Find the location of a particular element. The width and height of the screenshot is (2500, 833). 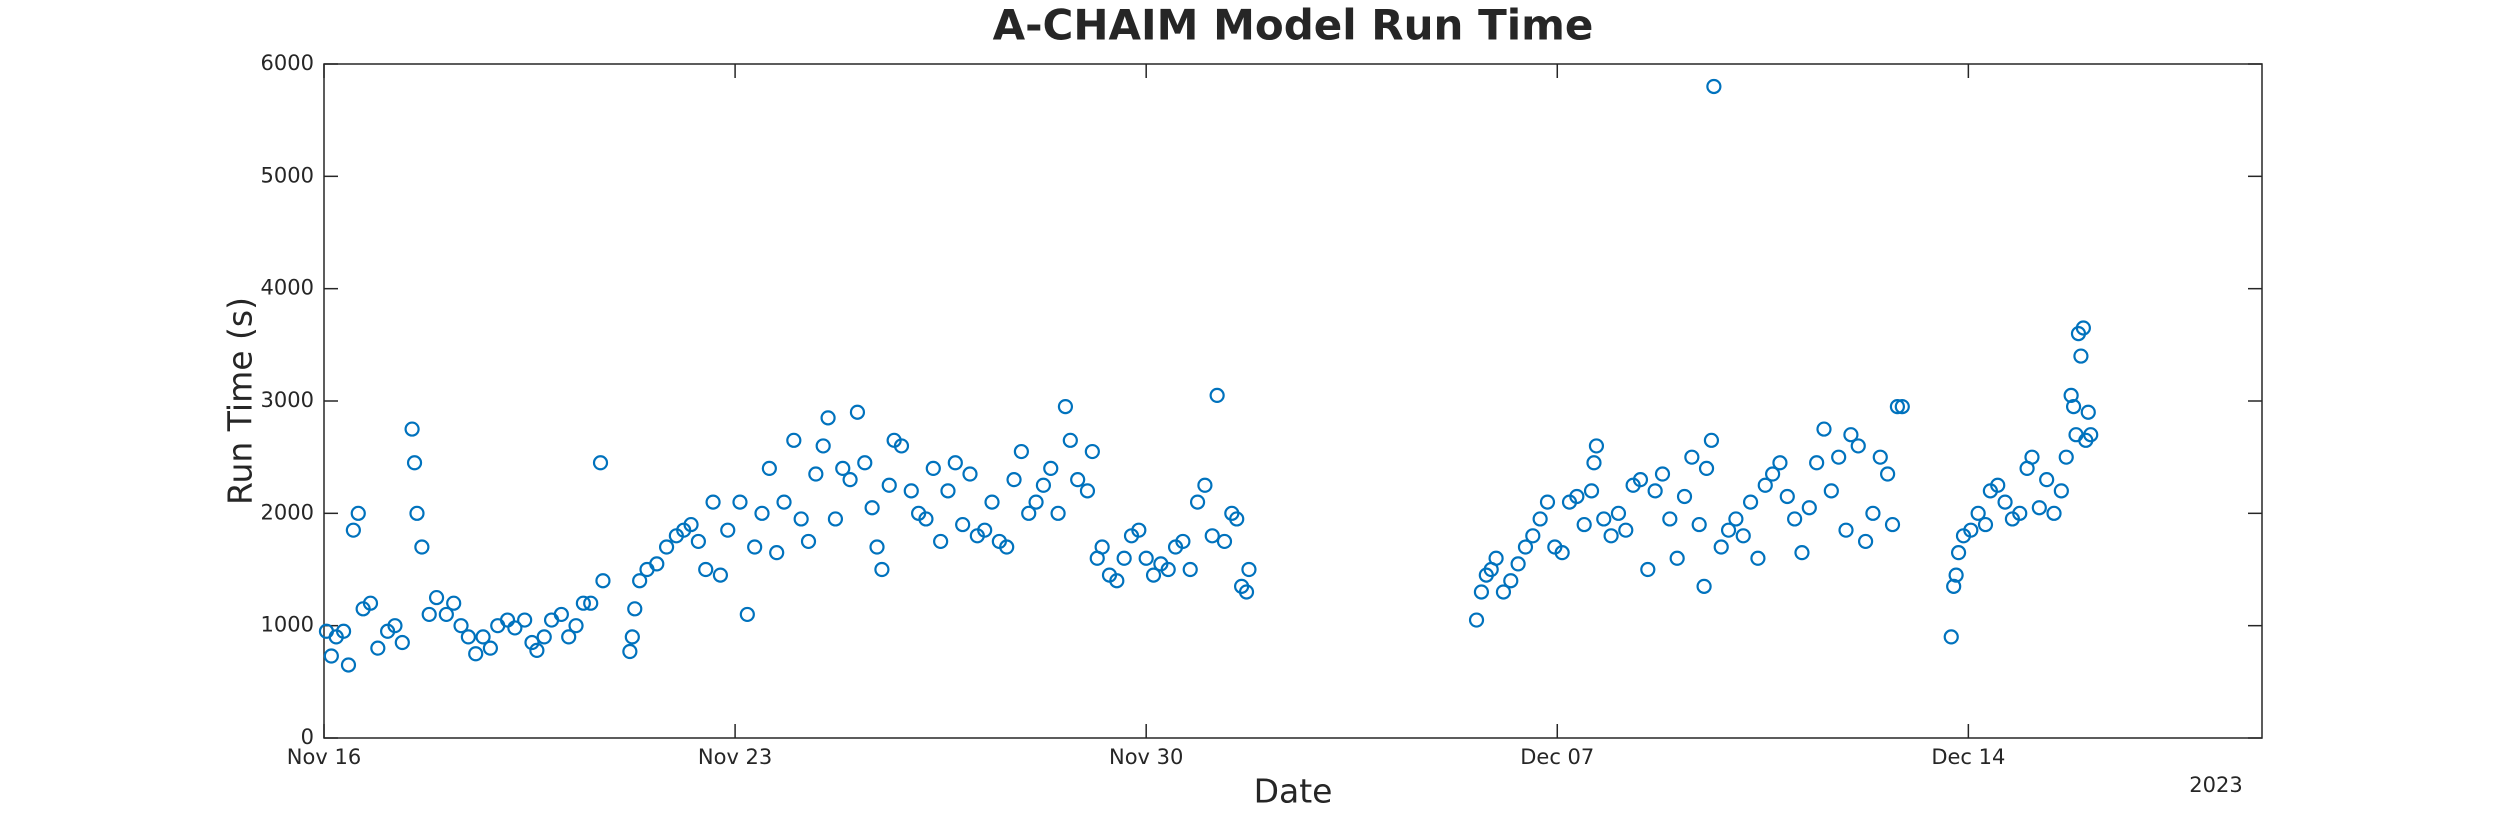

y-tick-label: 2000 is located at coordinates (287, 512).